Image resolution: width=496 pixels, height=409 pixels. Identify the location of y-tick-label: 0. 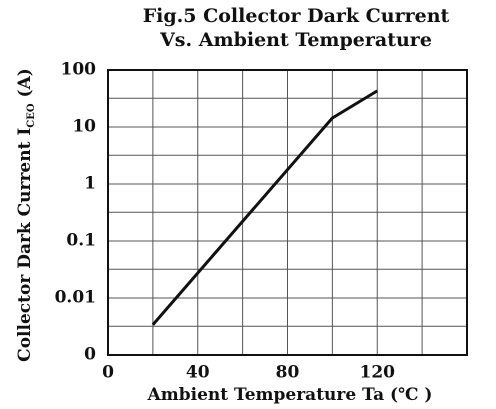
(90, 355).